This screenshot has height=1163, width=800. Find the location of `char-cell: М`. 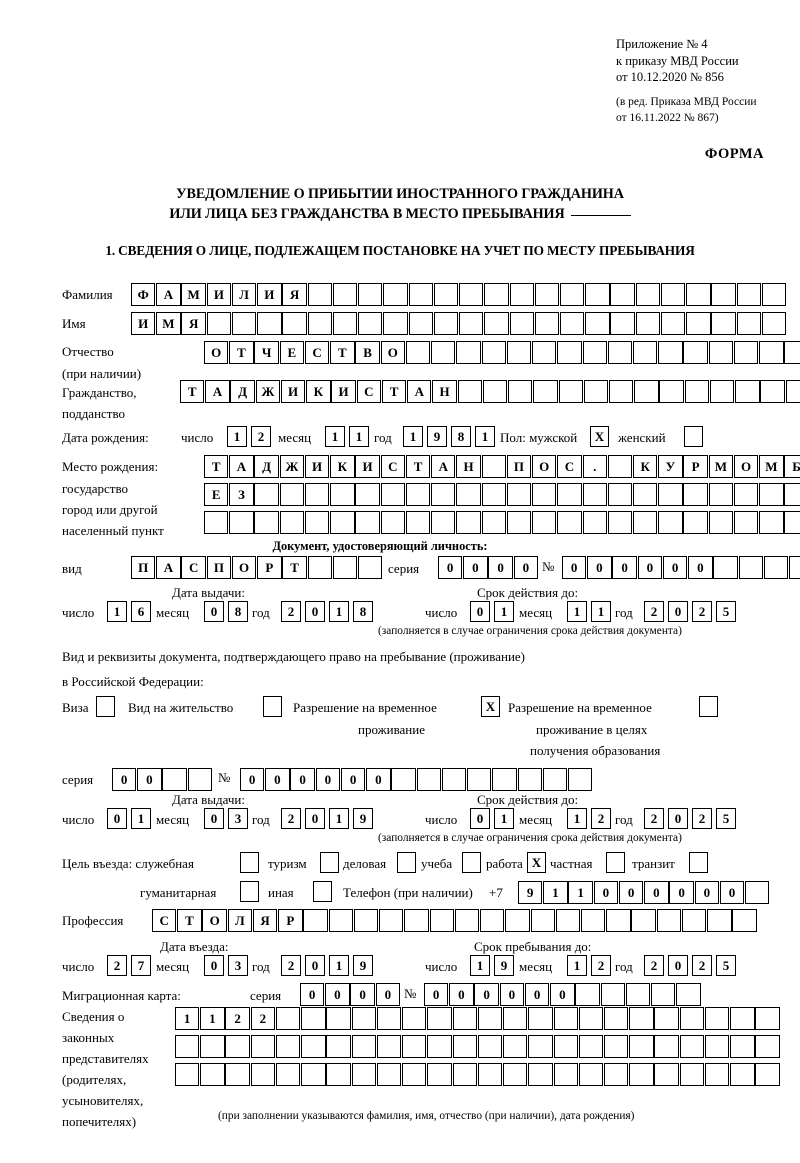

char-cell: М is located at coordinates (721, 466).